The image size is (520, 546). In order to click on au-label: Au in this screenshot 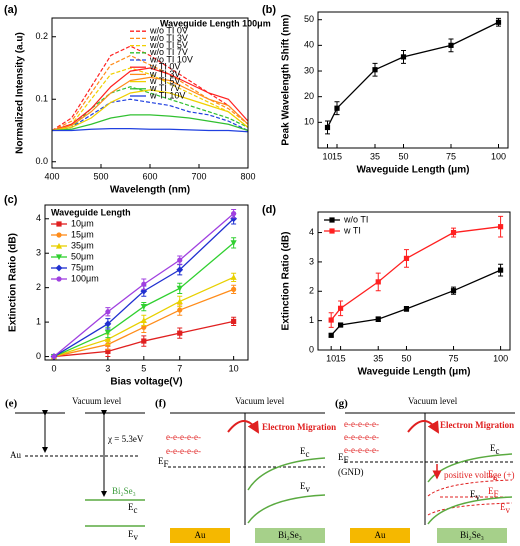, I will do `click(15, 455)`.